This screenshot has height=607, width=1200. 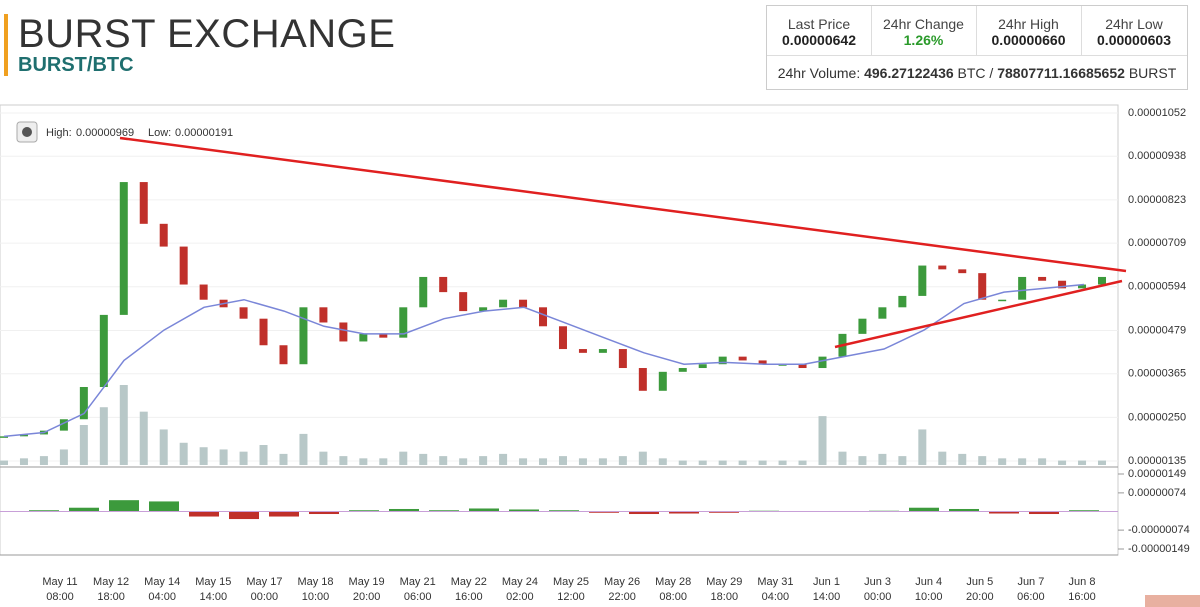 What do you see at coordinates (1157, 417) in the screenshot?
I see `y-tick-label: 0.00000250` at bounding box center [1157, 417].